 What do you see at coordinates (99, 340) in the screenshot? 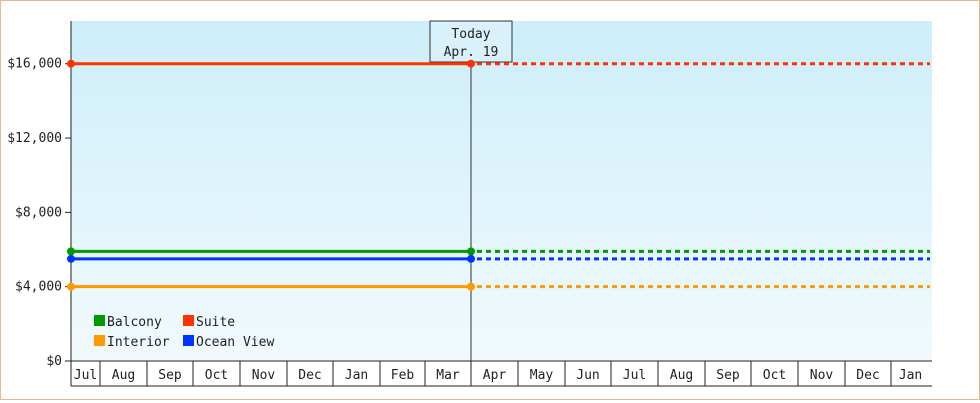
I see `legend-swatch-interior` at bounding box center [99, 340].